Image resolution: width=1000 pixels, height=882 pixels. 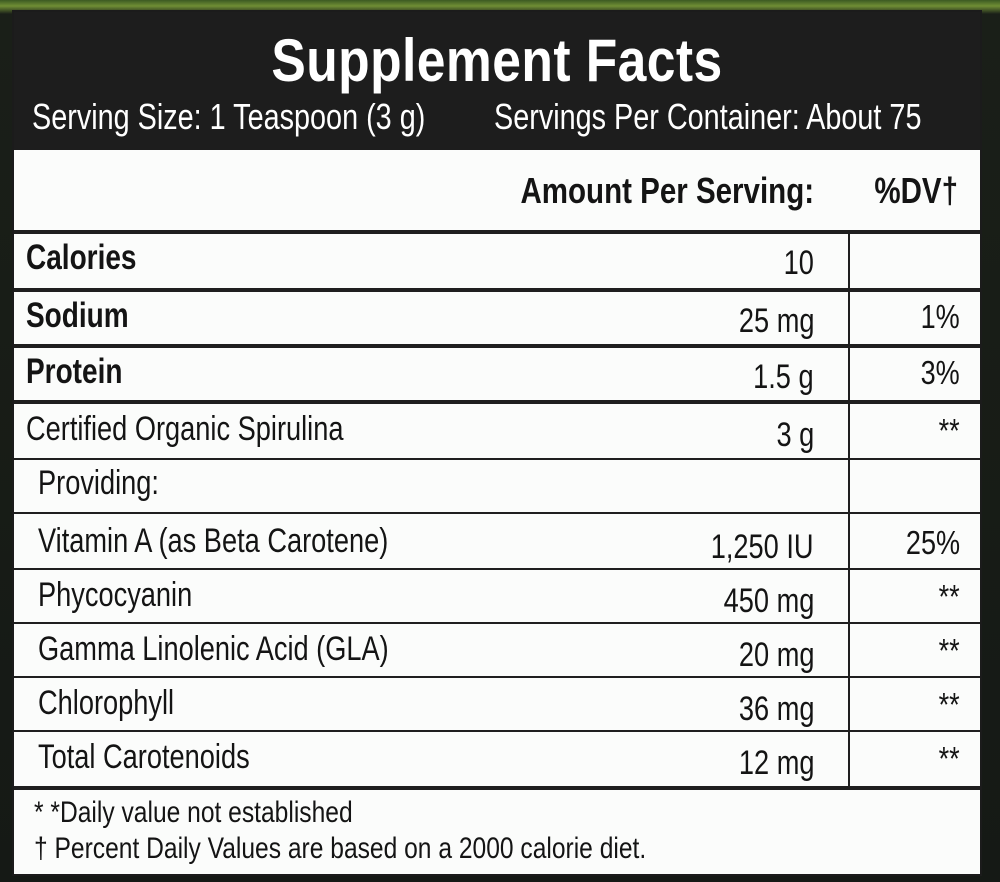 I want to click on nutrient-amount: 1.5 g, so click(x=784, y=377).